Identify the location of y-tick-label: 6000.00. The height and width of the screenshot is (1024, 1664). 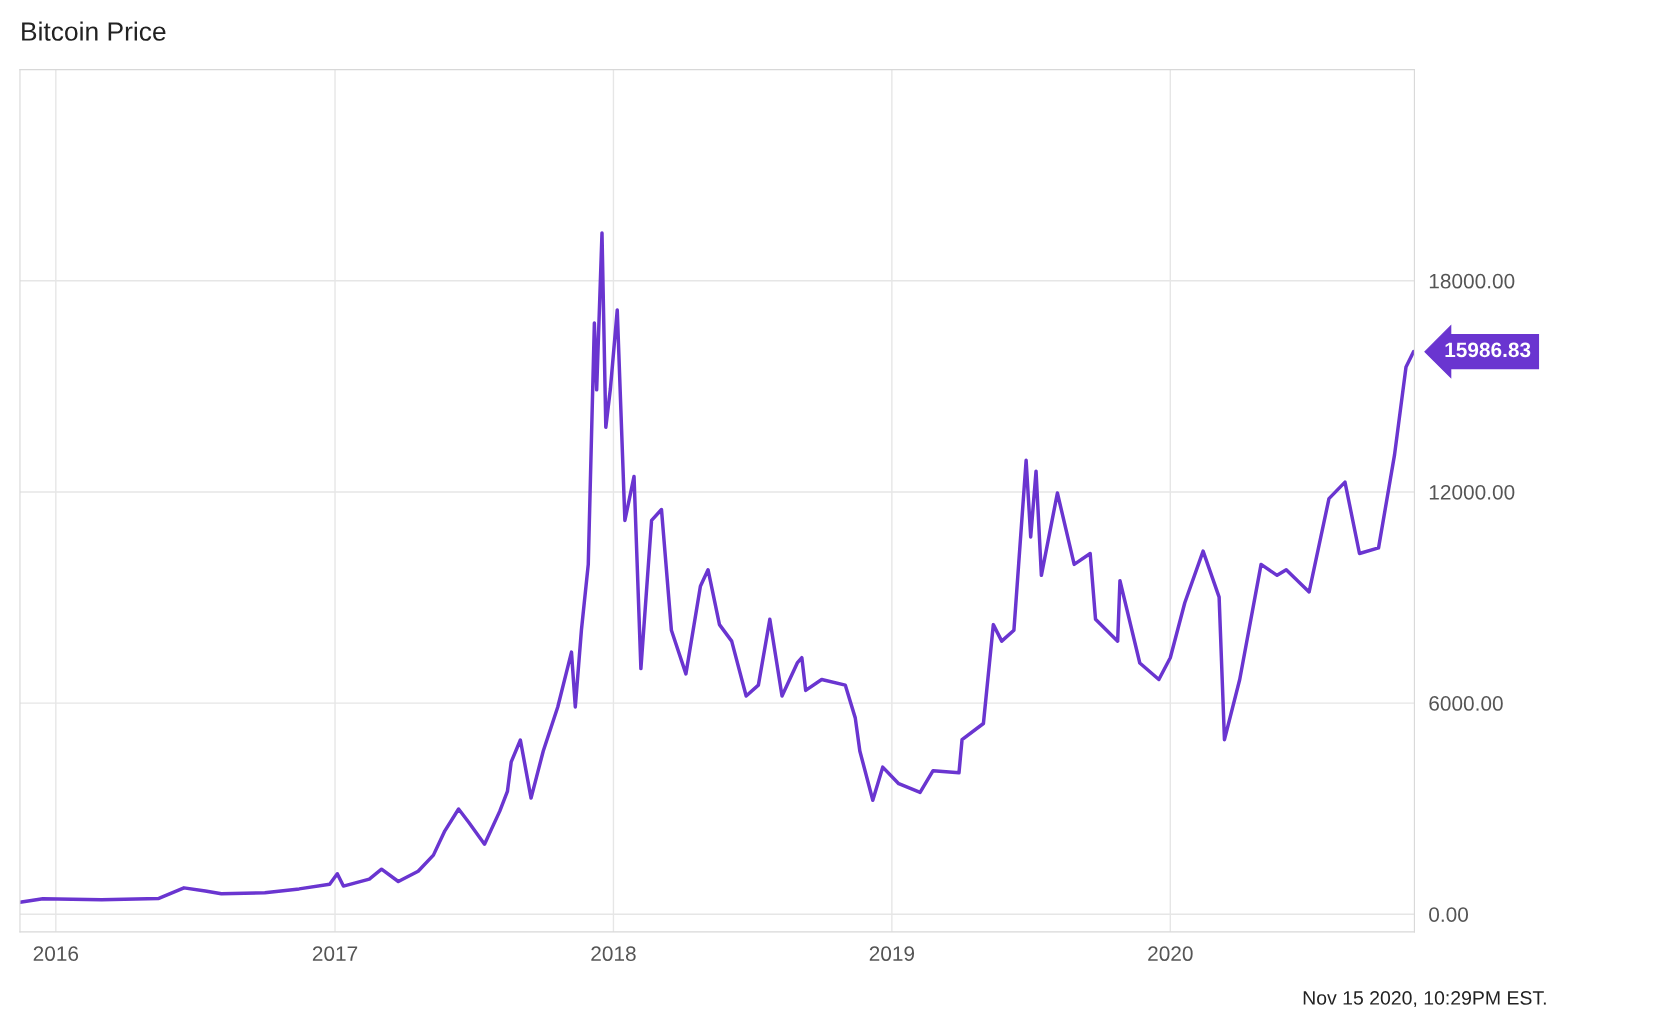
(1466, 703).